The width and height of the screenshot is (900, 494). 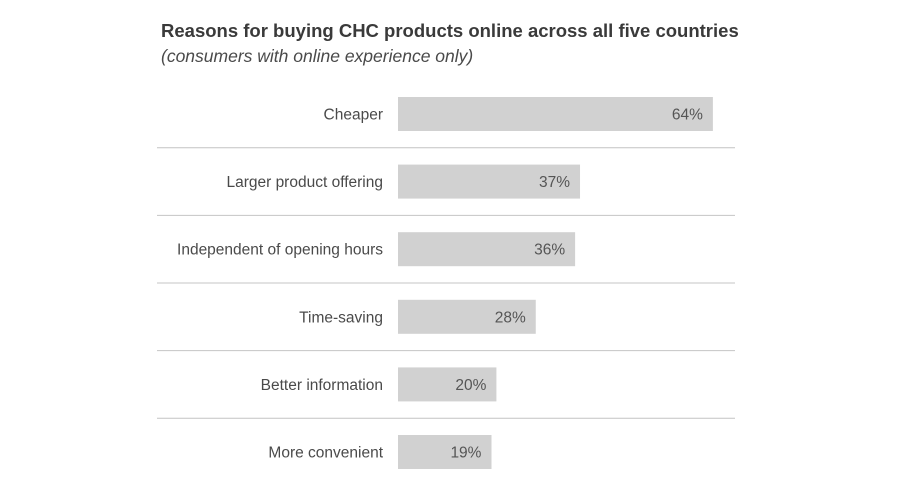 What do you see at coordinates (549, 250) in the screenshot?
I see `value-label: 36%` at bounding box center [549, 250].